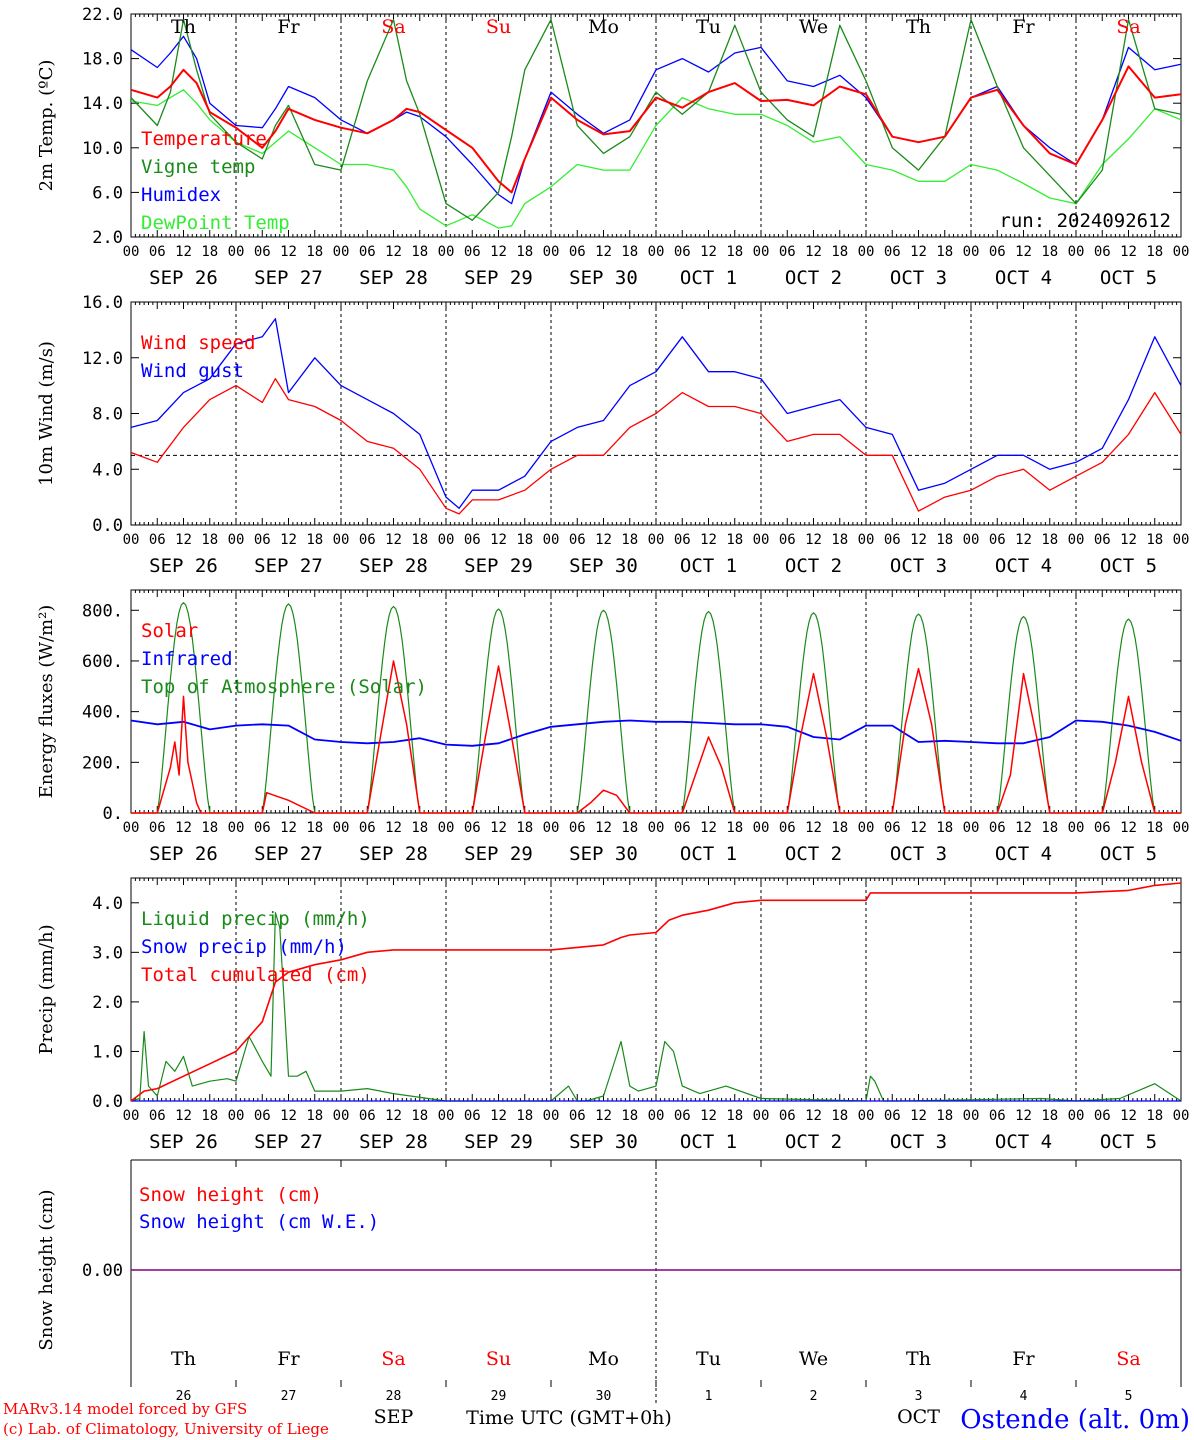 This screenshot has height=1440, width=1194. I want to click on temp-date-label: SEP 30, so click(603, 278).